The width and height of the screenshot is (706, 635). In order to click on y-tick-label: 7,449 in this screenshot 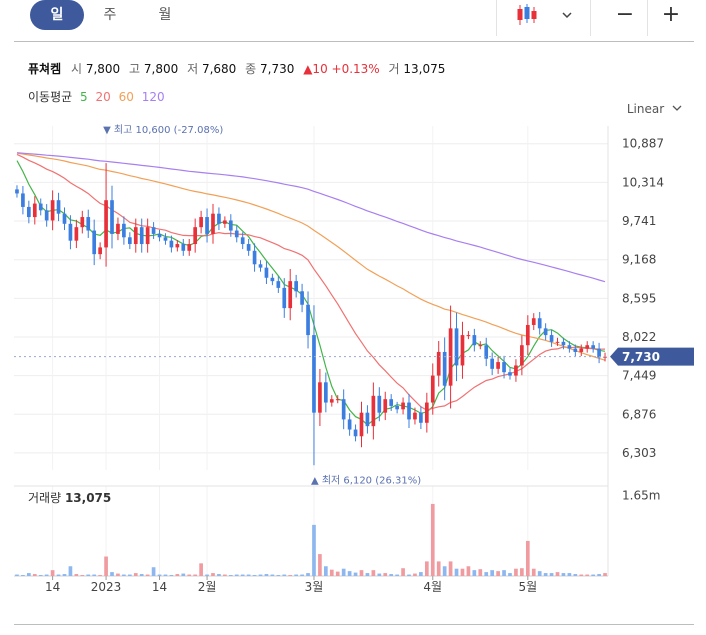, I will do `click(639, 376)`.